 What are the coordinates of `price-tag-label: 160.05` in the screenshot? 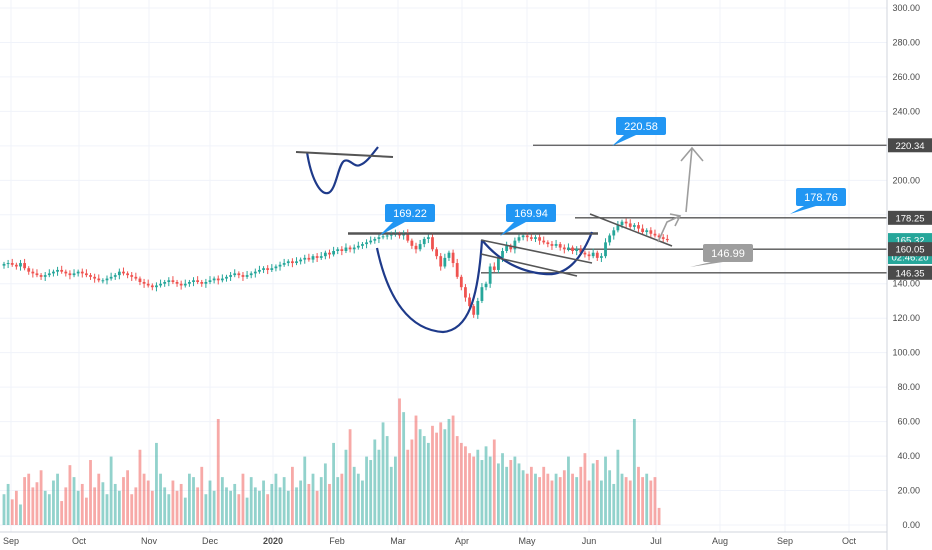 It's located at (909, 250).